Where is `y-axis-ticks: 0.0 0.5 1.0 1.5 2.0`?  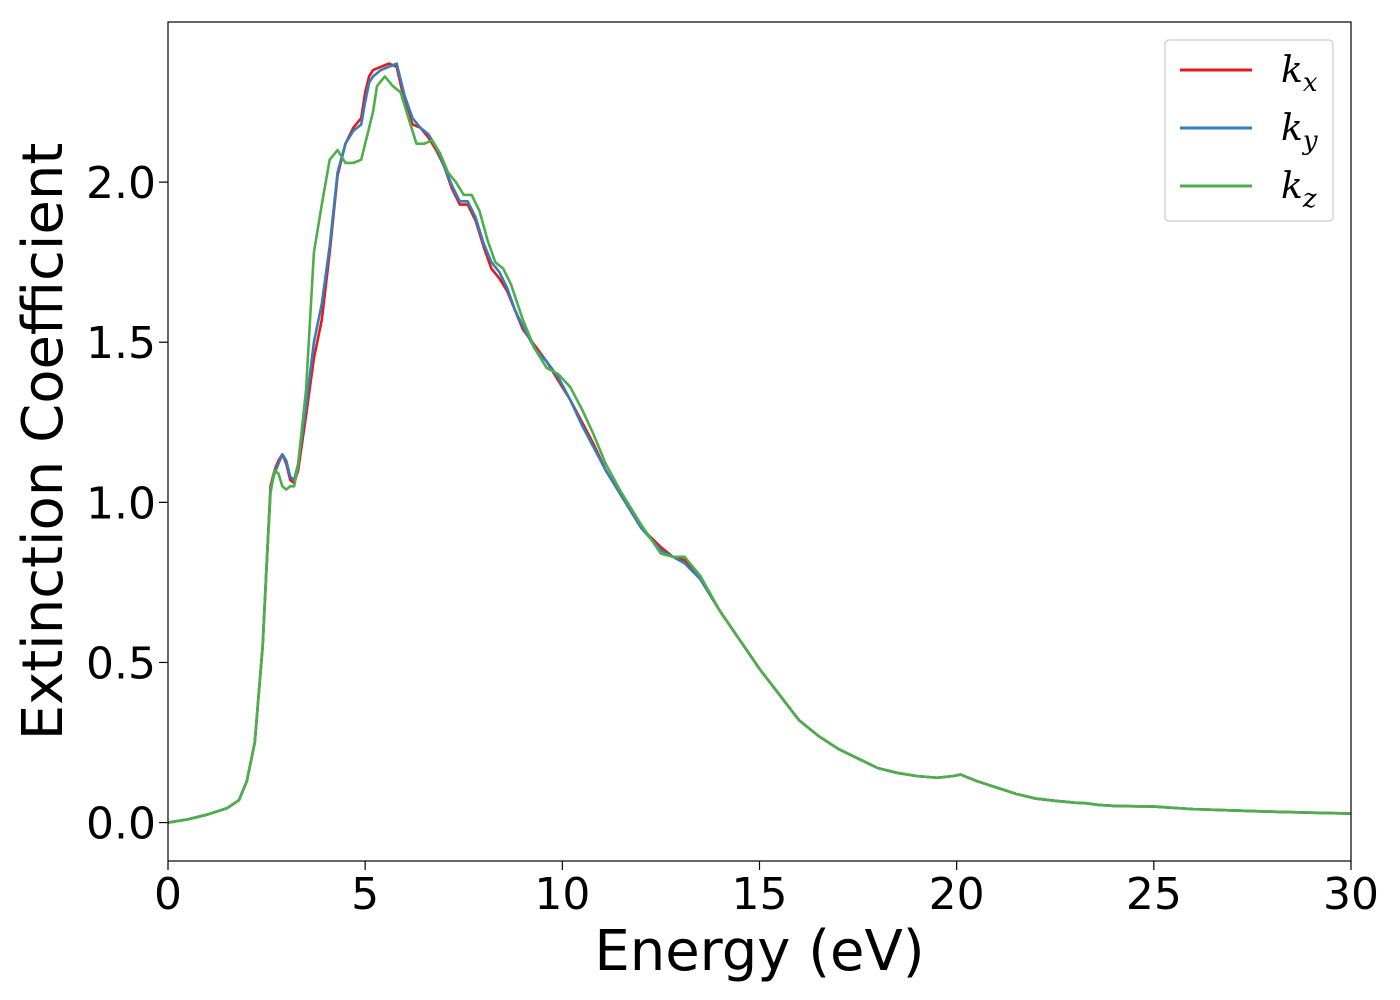
y-axis-ticks: 0.0 0.5 1.0 1.5 2.0 is located at coordinates (127, 504).